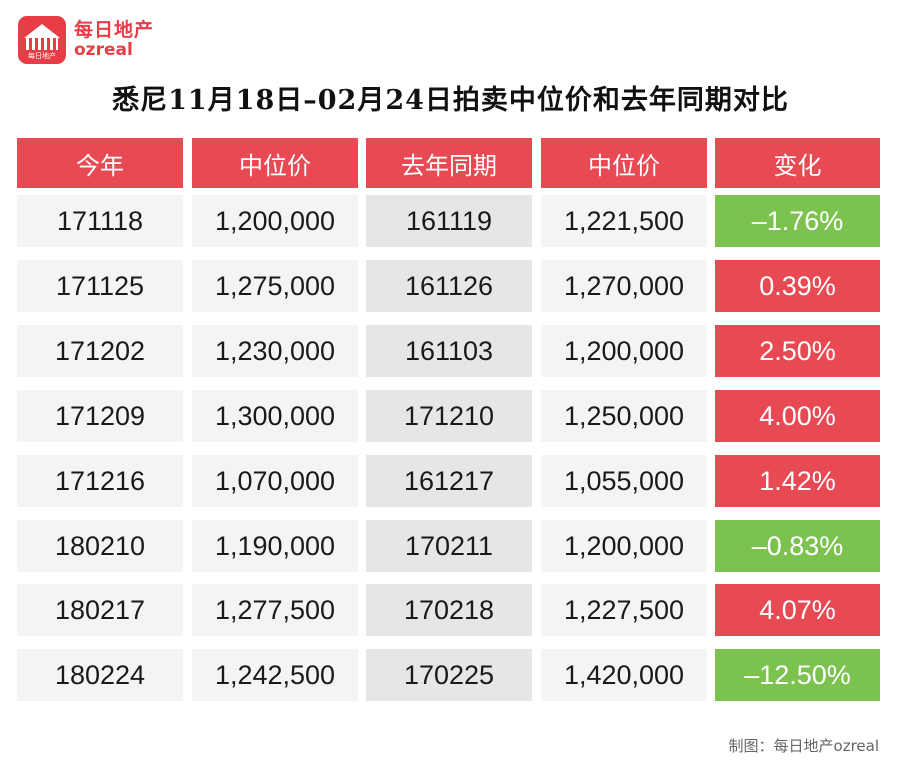 The width and height of the screenshot is (901, 772). What do you see at coordinates (797, 675) in the screenshot?
I see `cell-change: –12.50%` at bounding box center [797, 675].